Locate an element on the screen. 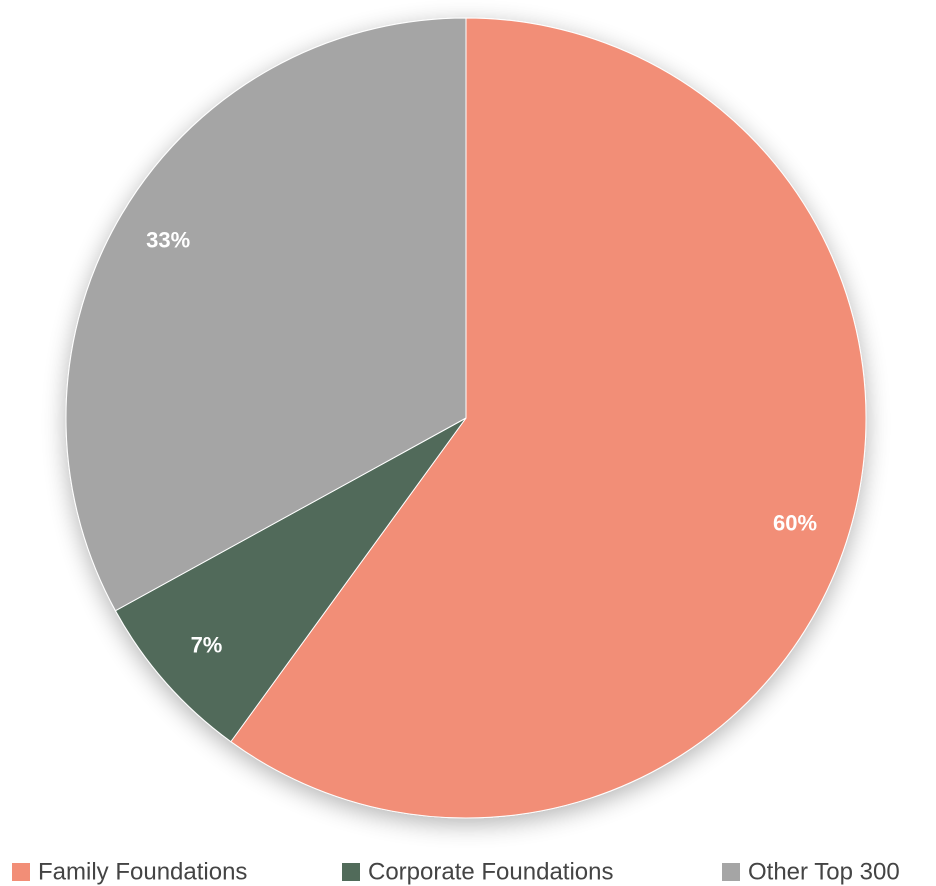 The image size is (936, 886). legend-label: Other Top 300 is located at coordinates (824, 871).